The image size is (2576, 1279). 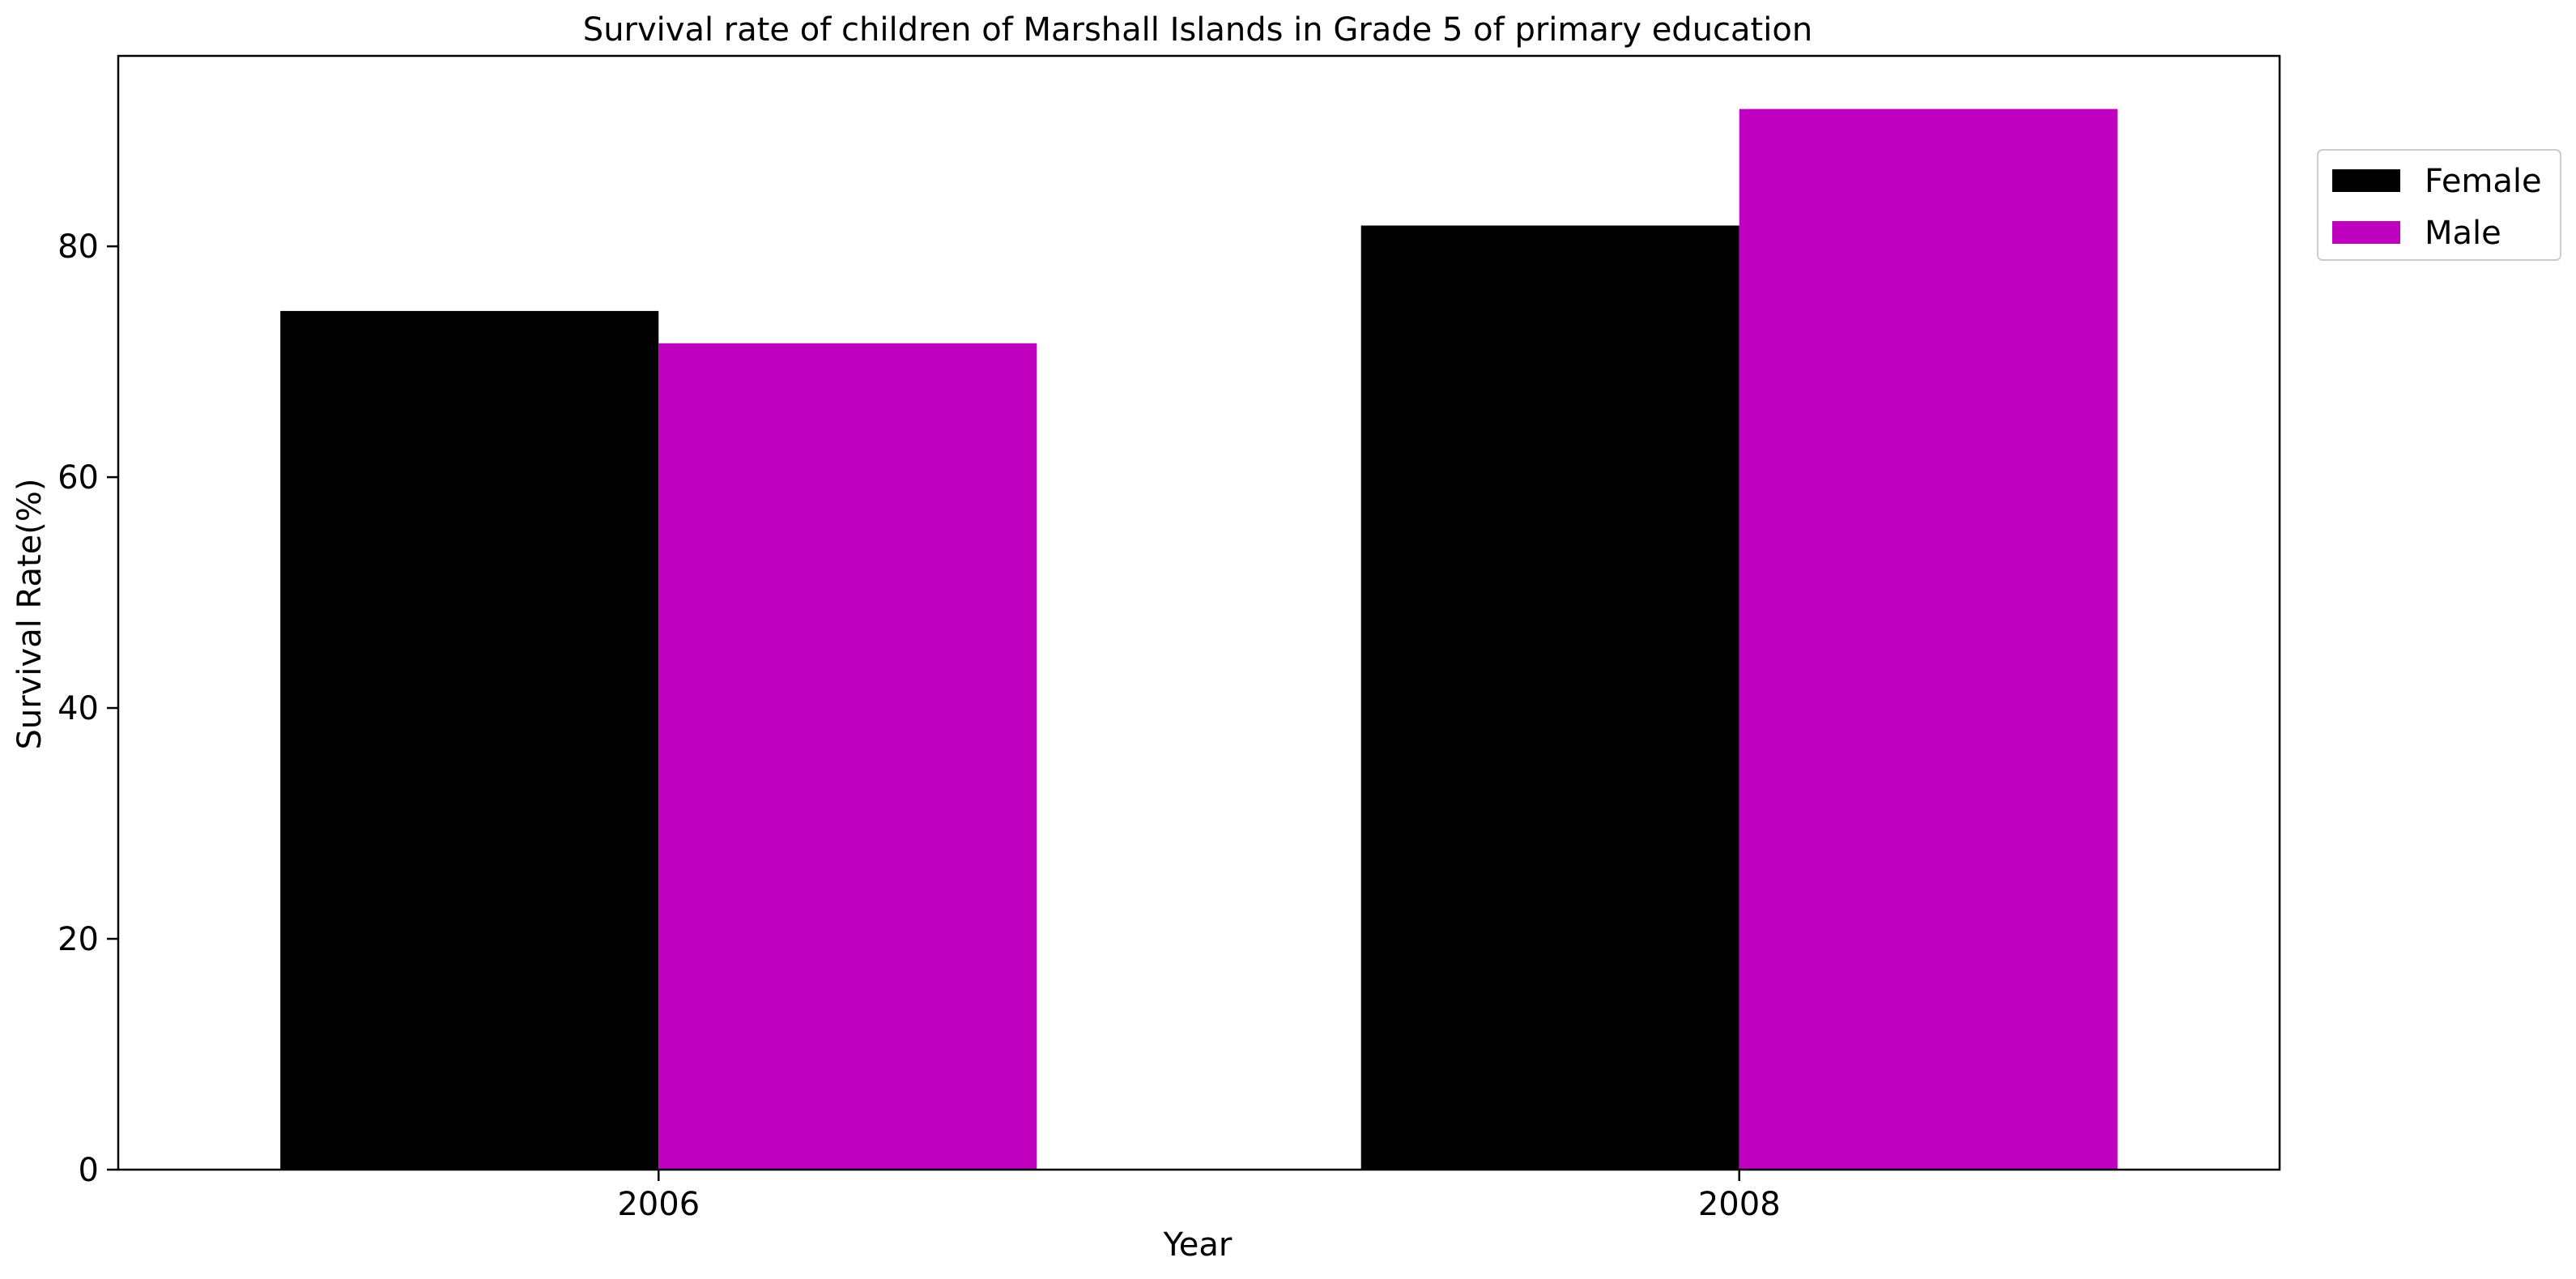 What do you see at coordinates (1199, 1196) in the screenshot?
I see `x-axis-ticks: 2006 2008` at bounding box center [1199, 1196].